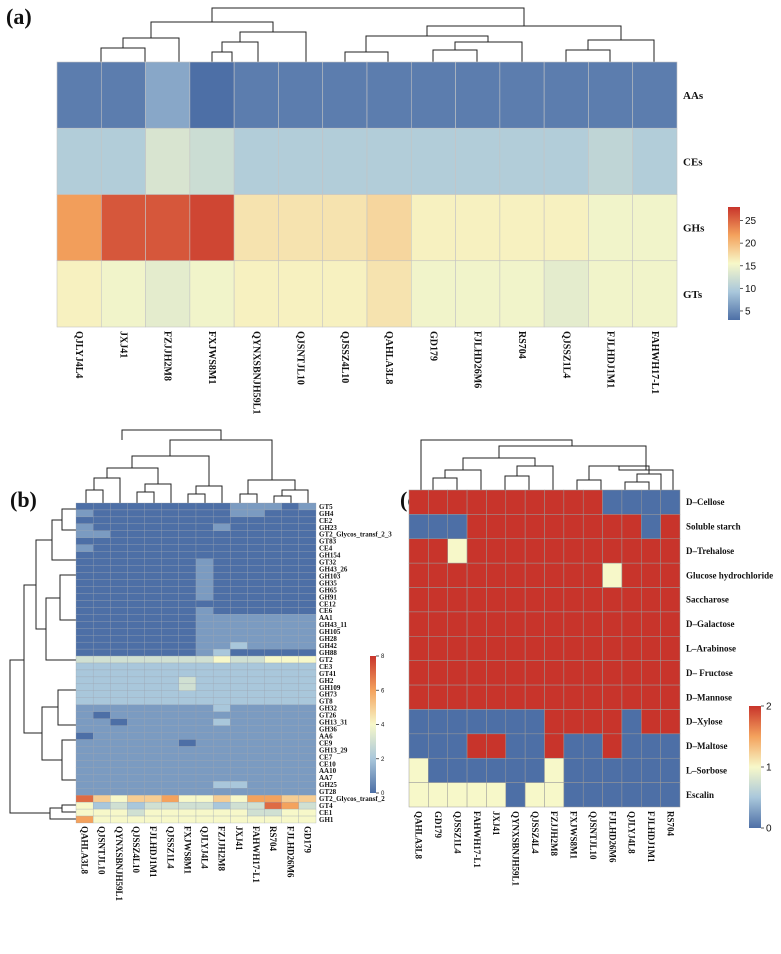  What do you see at coordinates (222, 848) in the screenshot?
I see `column-label: FZJJH2M8` at bounding box center [222, 848].